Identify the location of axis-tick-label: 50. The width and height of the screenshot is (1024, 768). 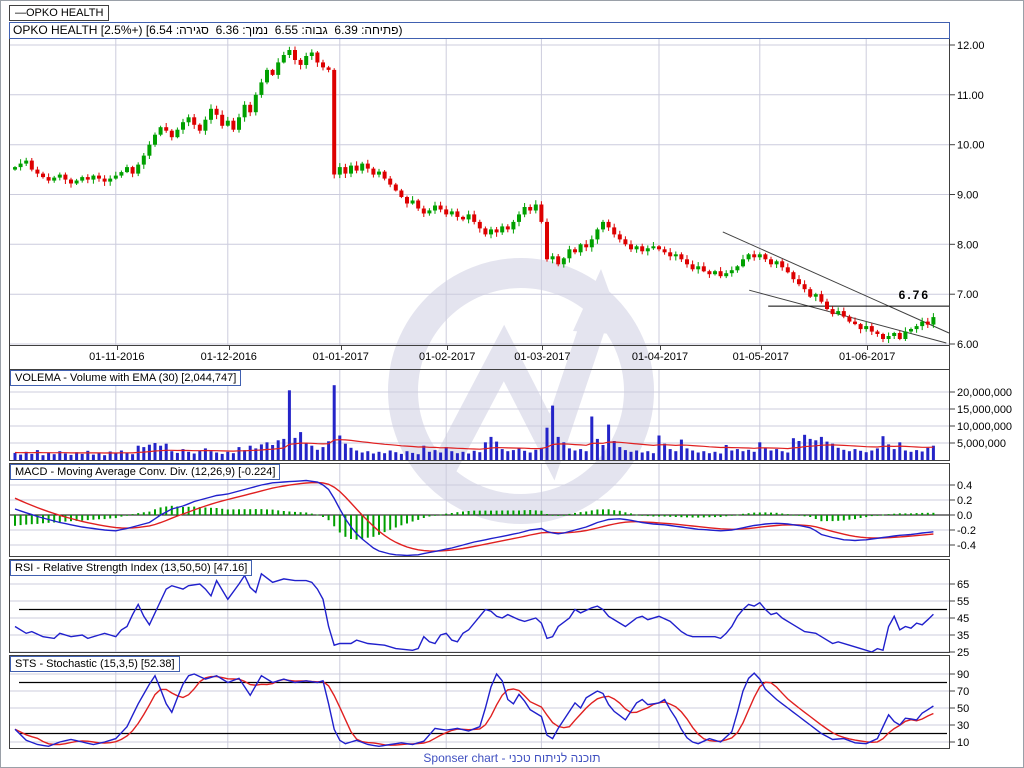
(963, 709).